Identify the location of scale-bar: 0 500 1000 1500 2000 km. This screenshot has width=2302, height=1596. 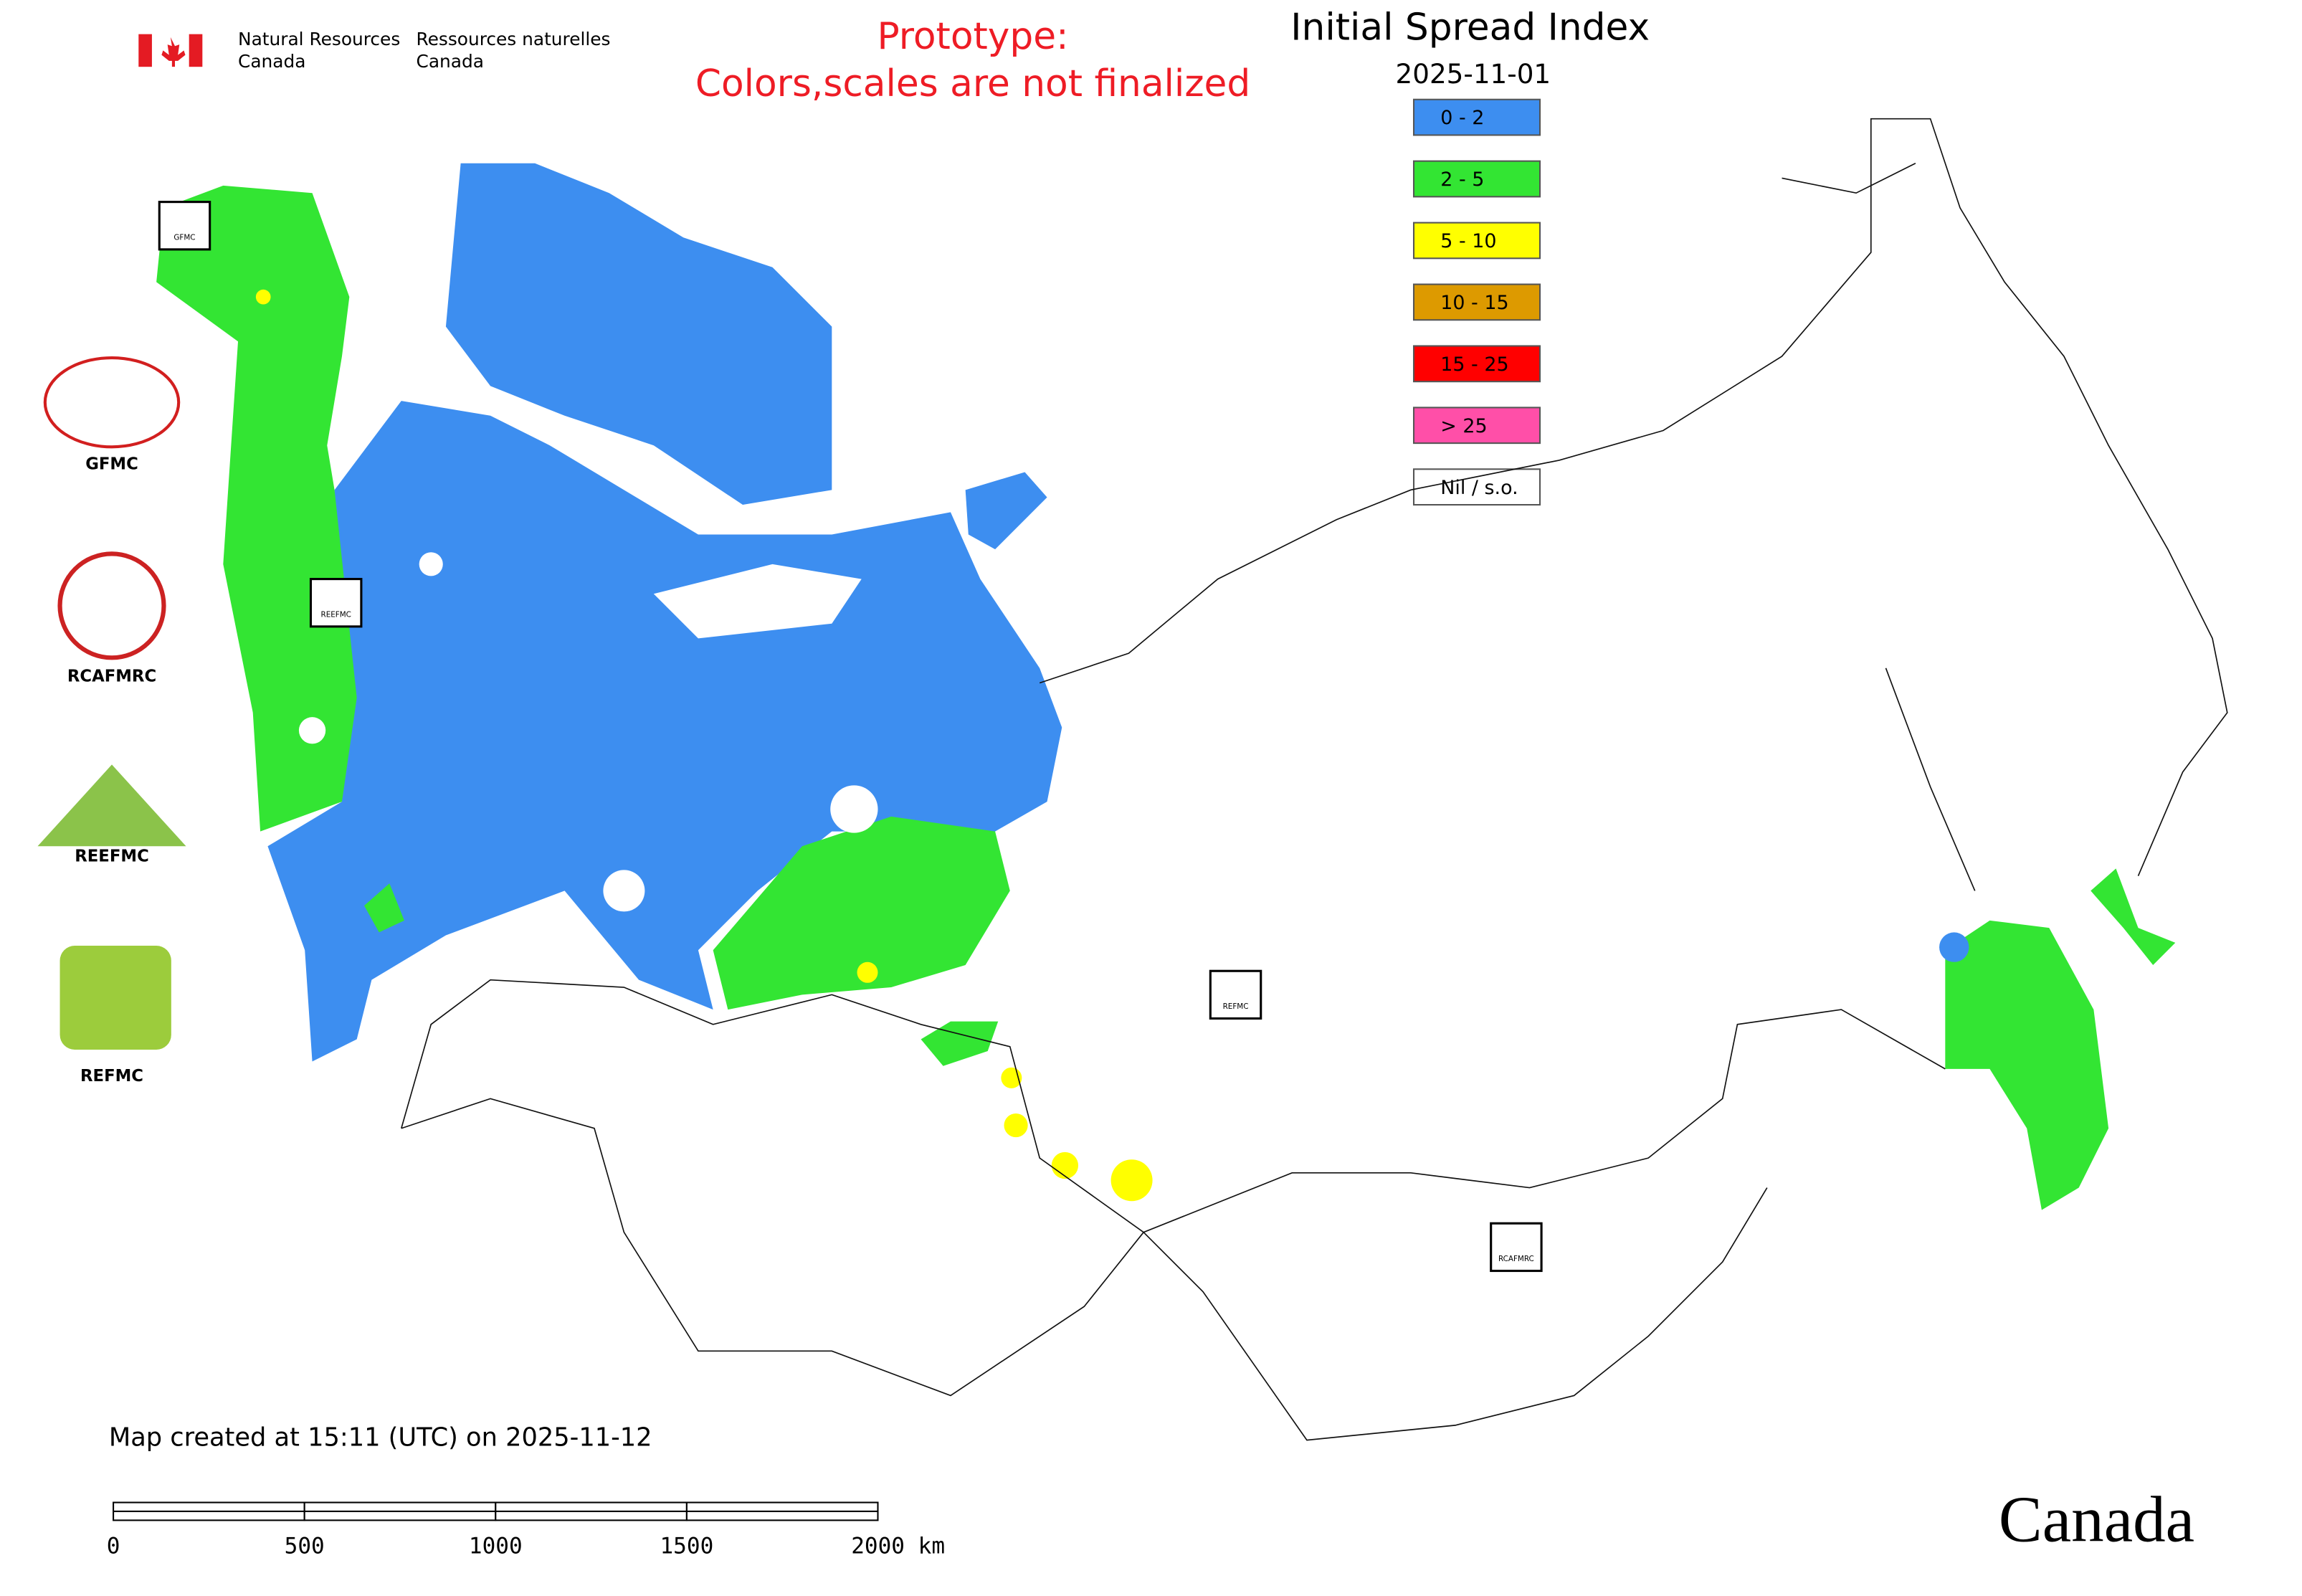
(526, 1530).